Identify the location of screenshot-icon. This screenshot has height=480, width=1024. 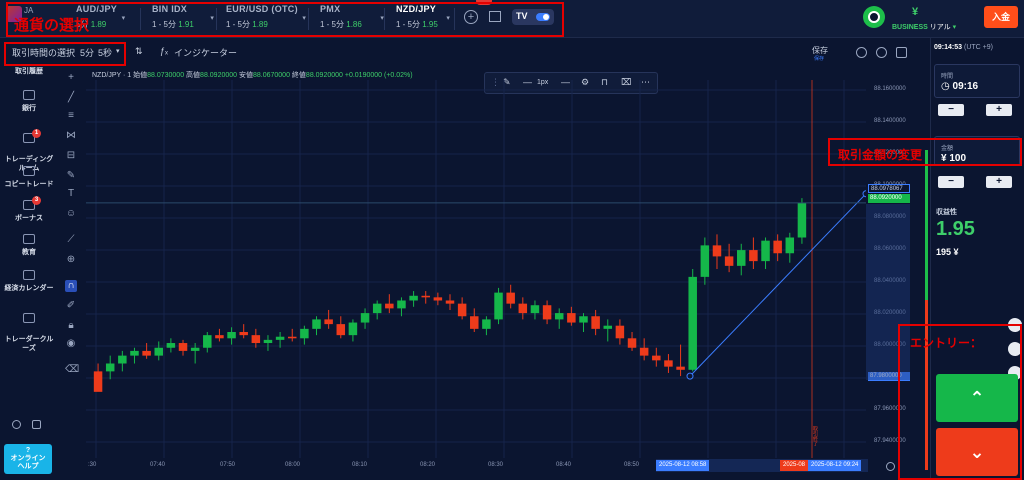
(861, 52).